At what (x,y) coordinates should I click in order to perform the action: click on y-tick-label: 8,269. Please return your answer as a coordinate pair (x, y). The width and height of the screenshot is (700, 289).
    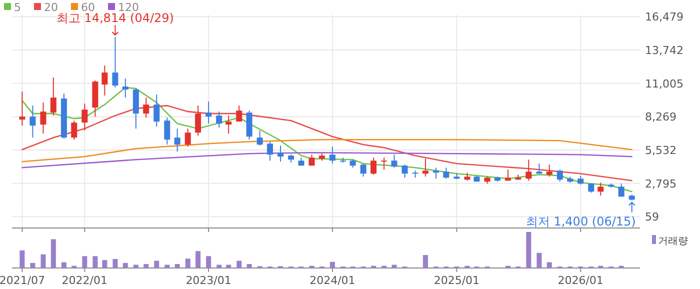
    Looking at the image, I should click on (660, 117).